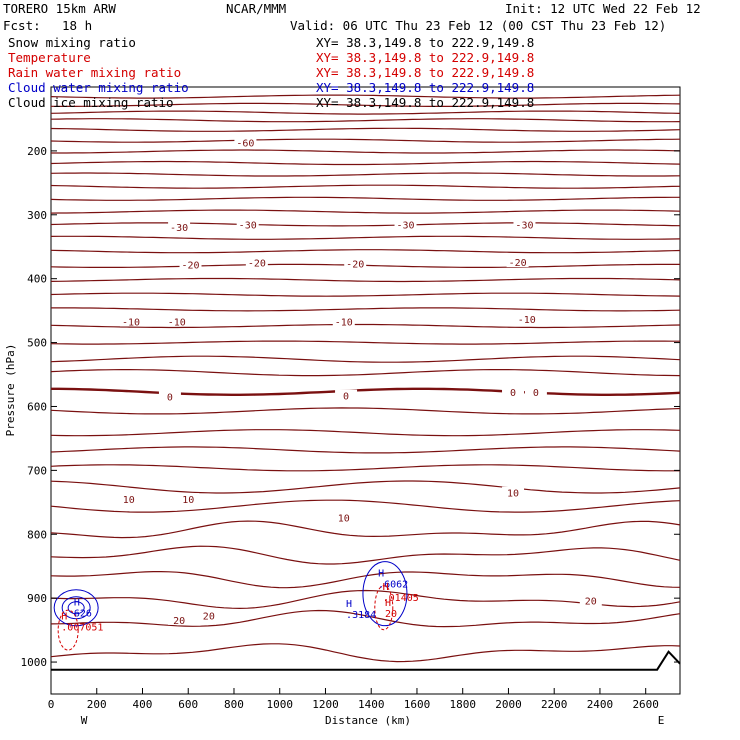 This screenshot has width=740, height=740. I want to click on legend-snow-xy: XY= 38.3,149.8 to 222.9,149.8, so click(425, 42).